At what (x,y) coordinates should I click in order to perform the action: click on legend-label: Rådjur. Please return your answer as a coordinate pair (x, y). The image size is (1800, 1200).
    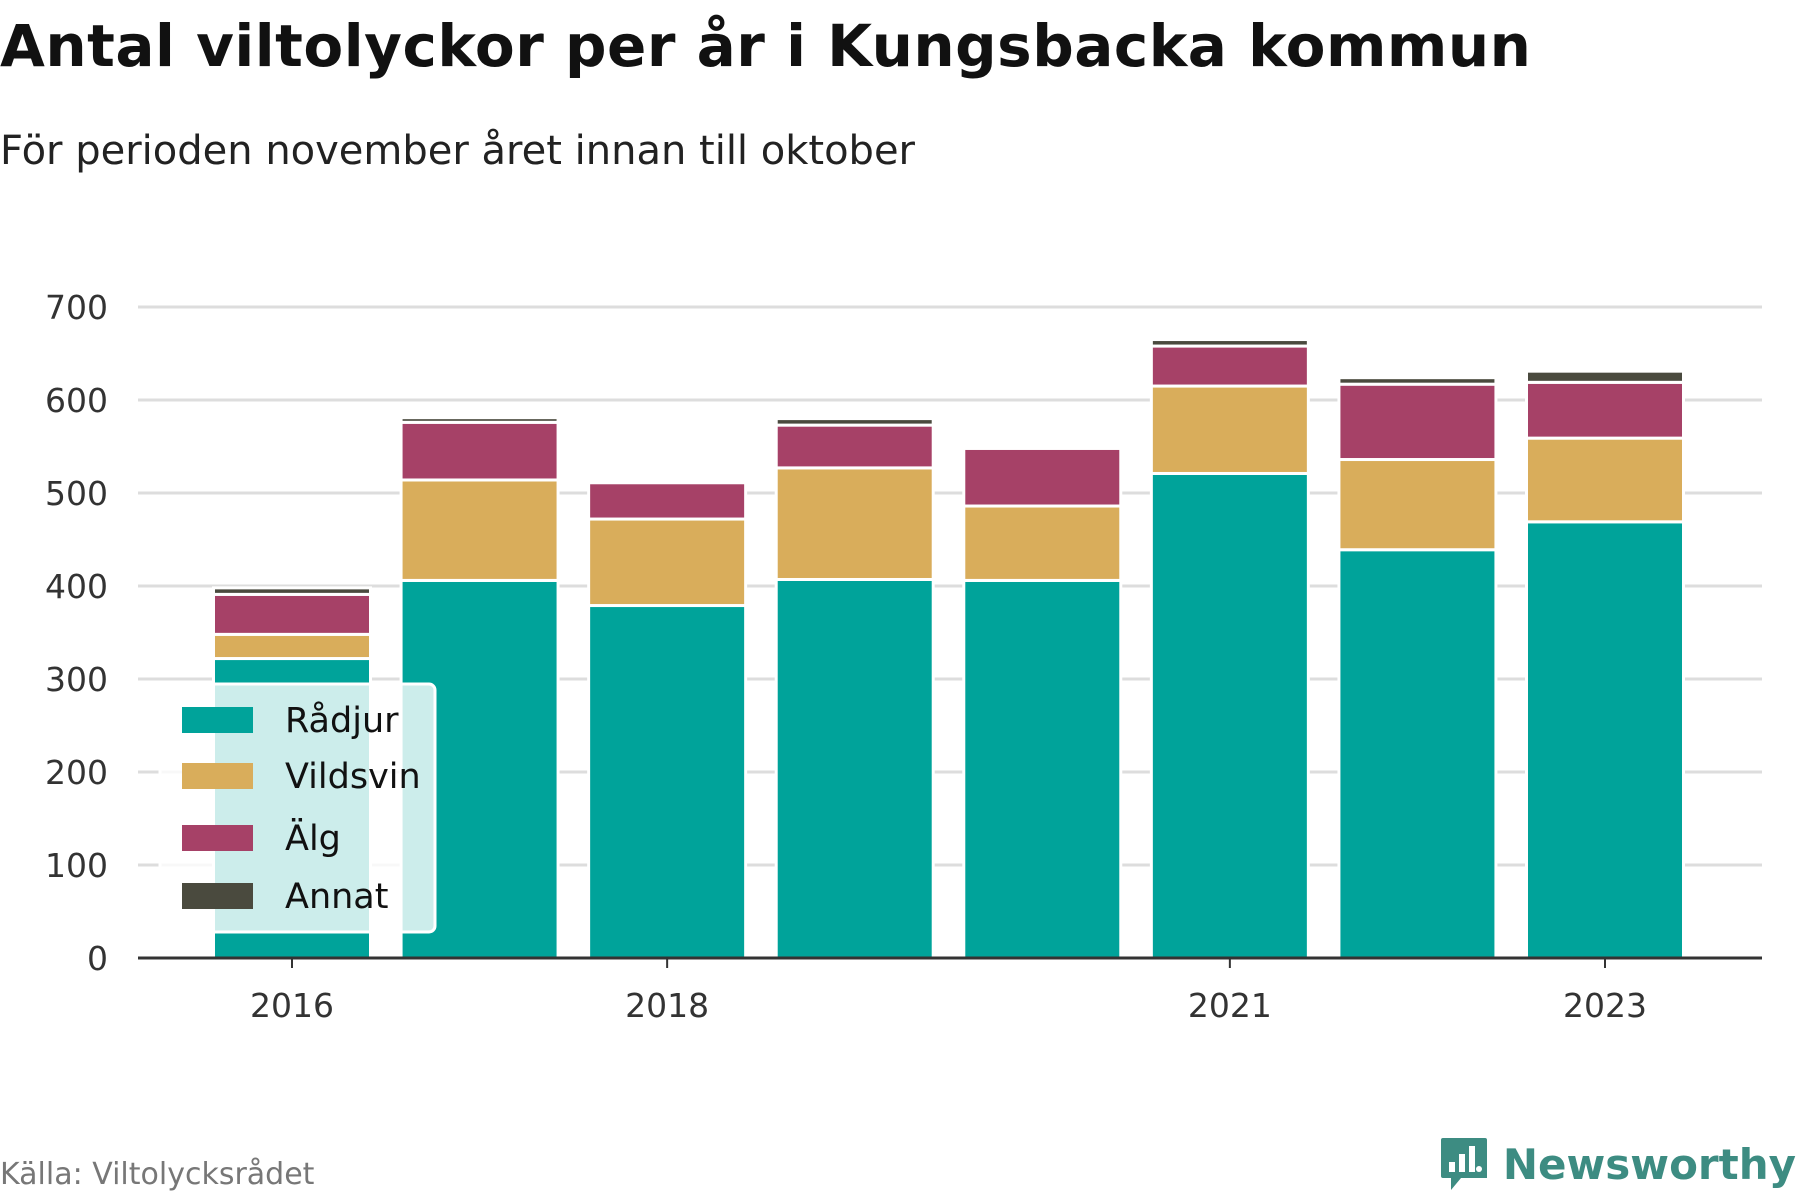
    Looking at the image, I should click on (342, 720).